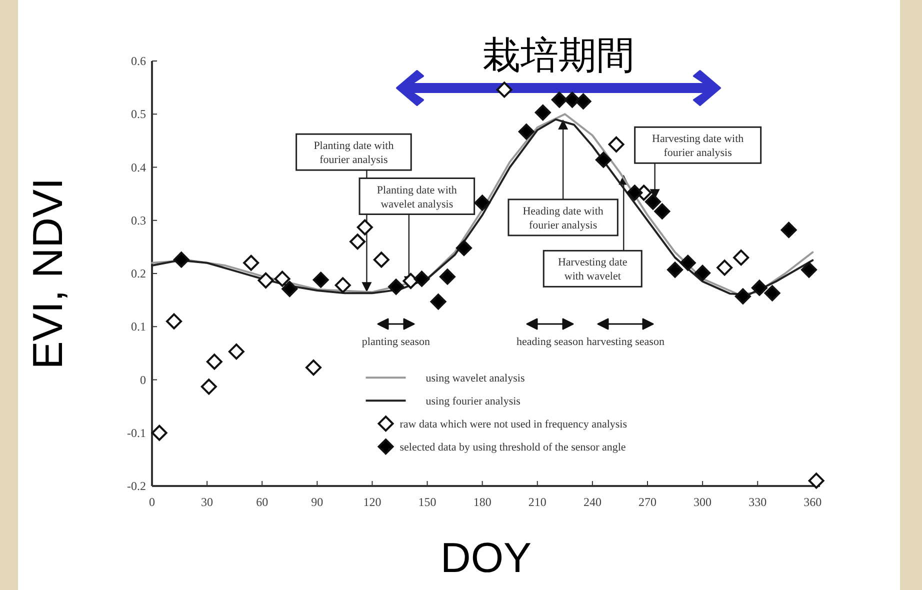 This screenshot has width=922, height=590. What do you see at coordinates (396, 342) in the screenshot?
I see `annotation: planting season` at bounding box center [396, 342].